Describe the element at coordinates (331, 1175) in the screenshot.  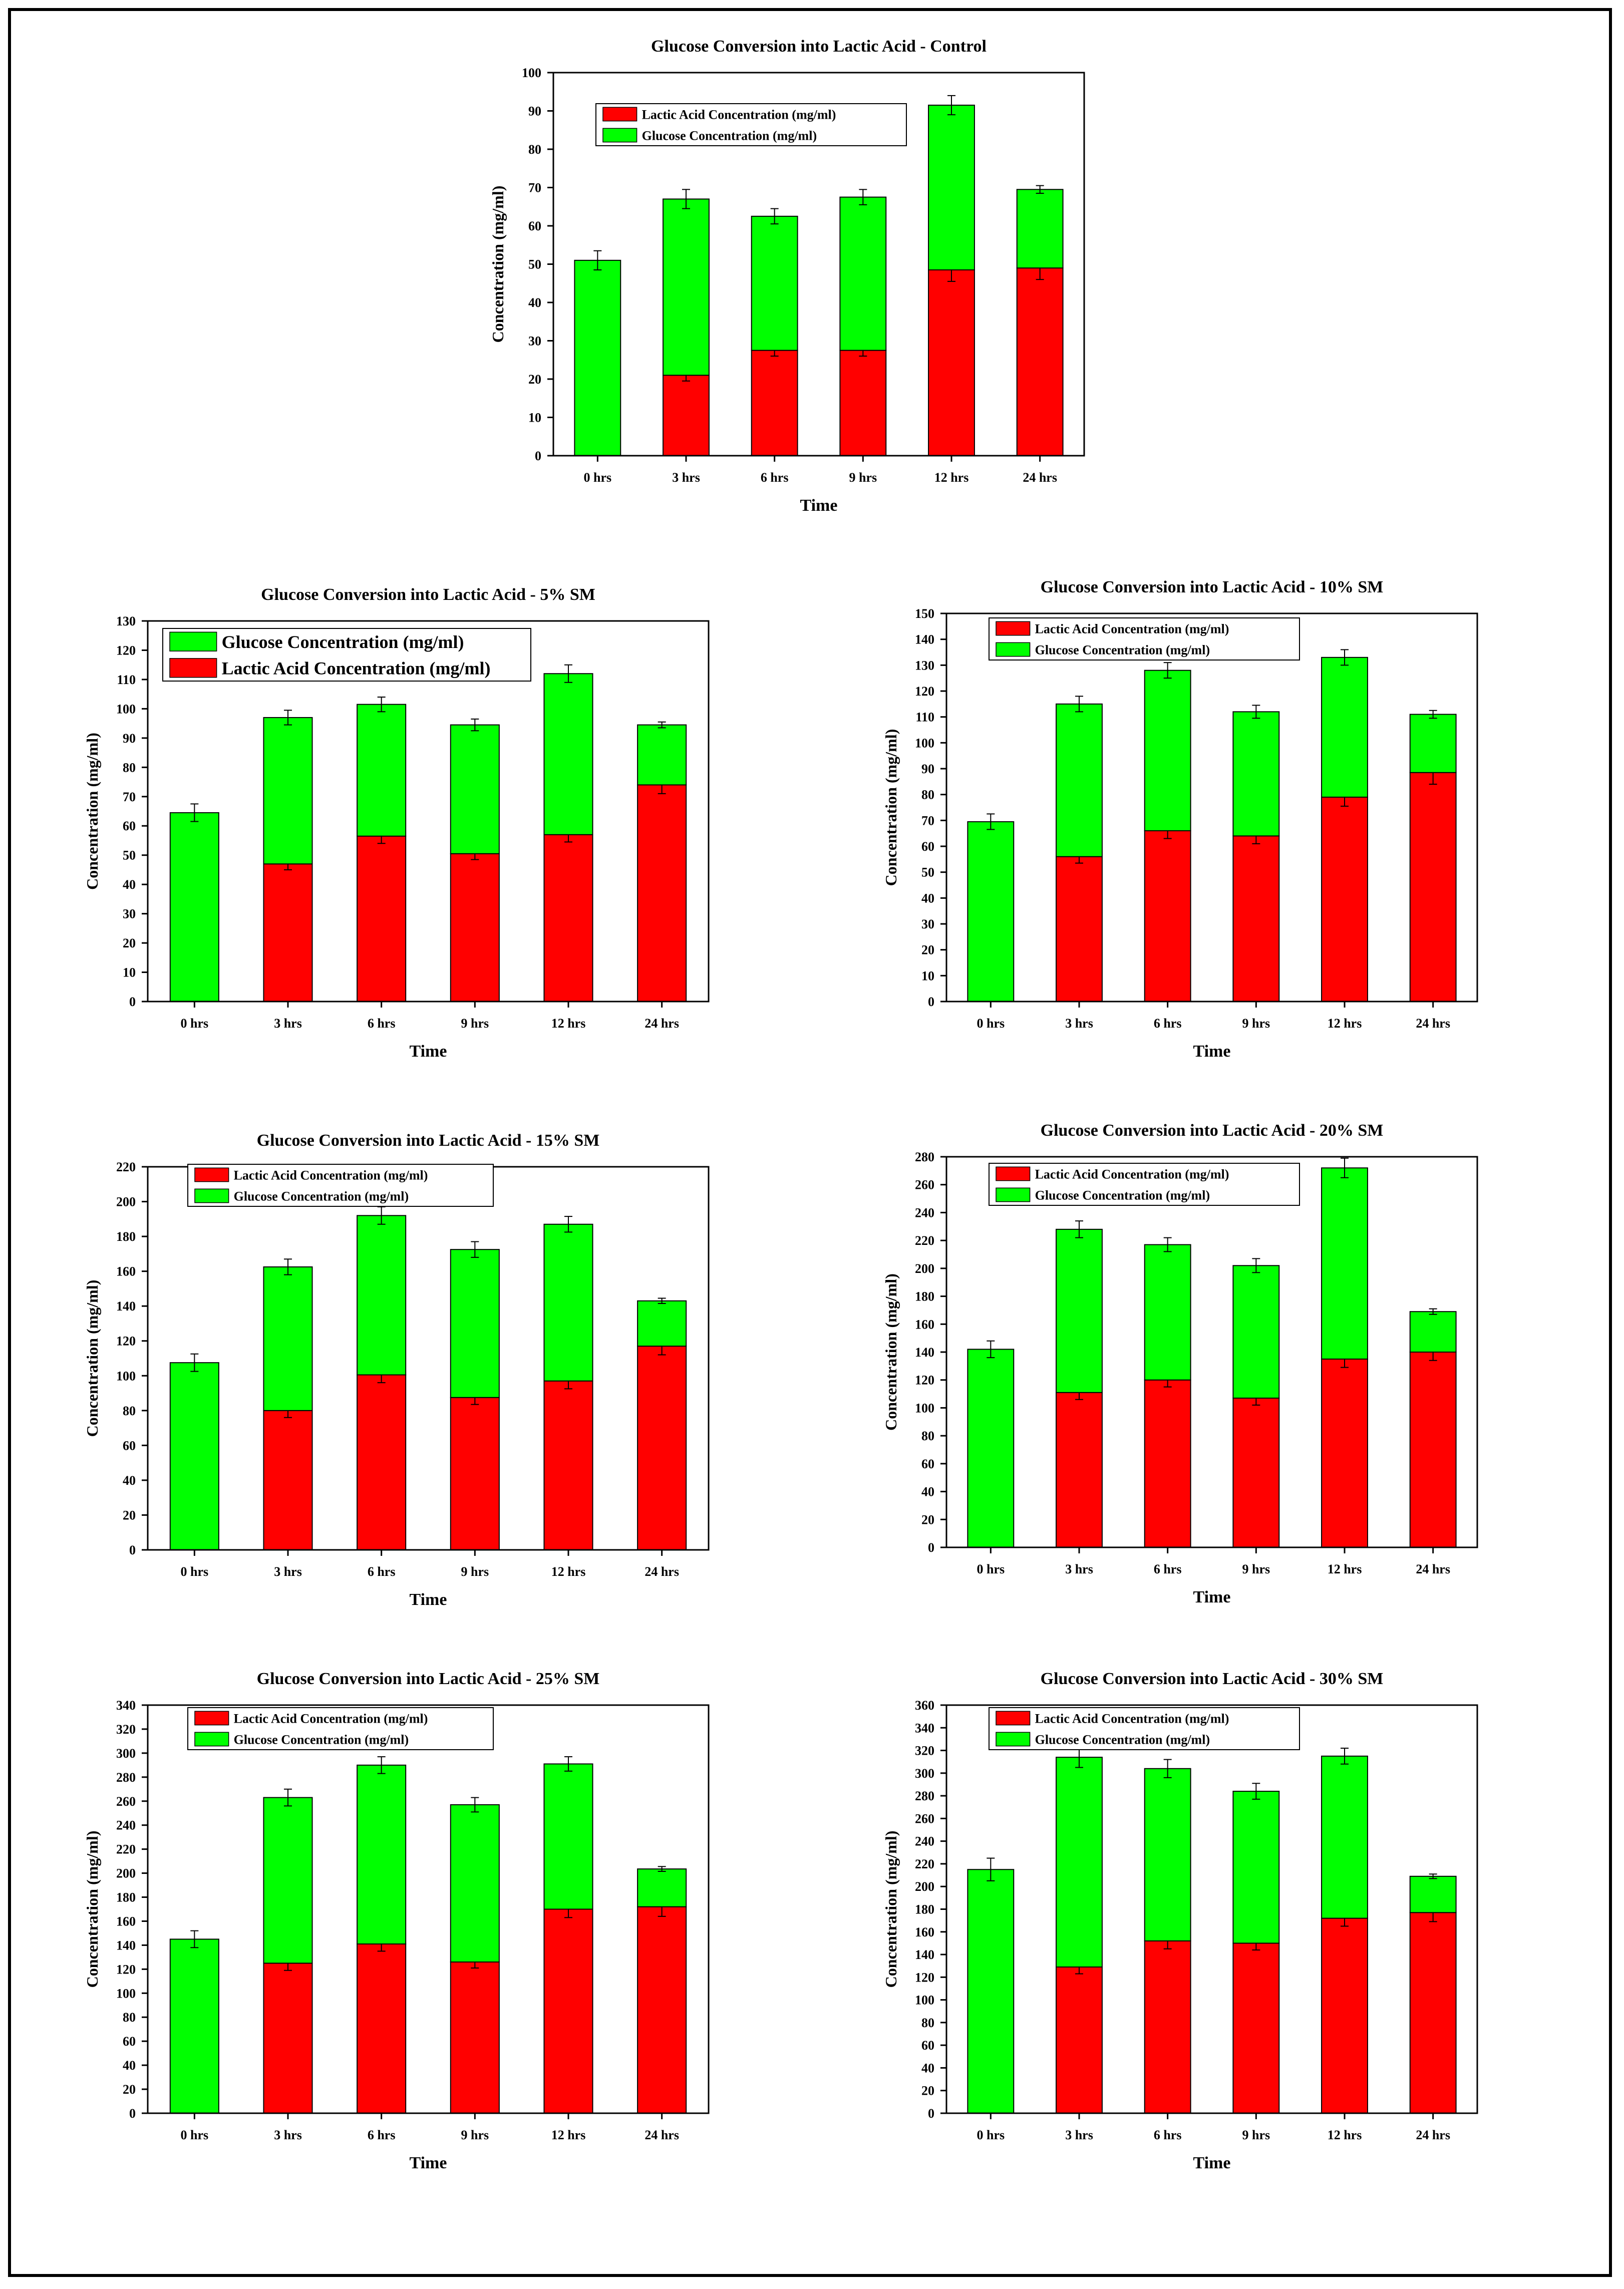
I see `legend-label: Lactic Acid Concentration (mg/ml)` at that location.